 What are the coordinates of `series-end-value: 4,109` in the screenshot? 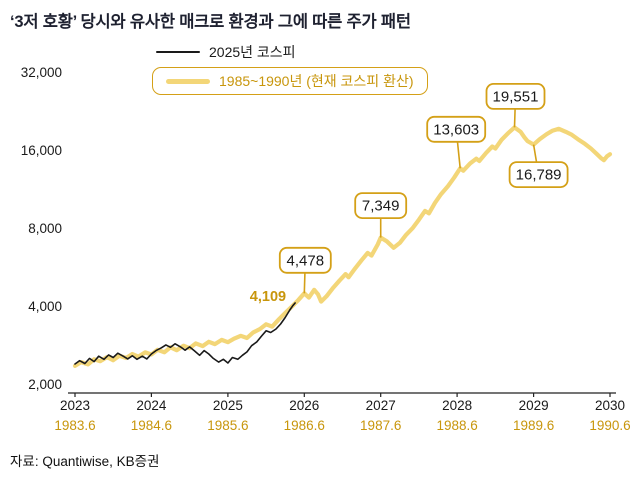 It's located at (268, 297).